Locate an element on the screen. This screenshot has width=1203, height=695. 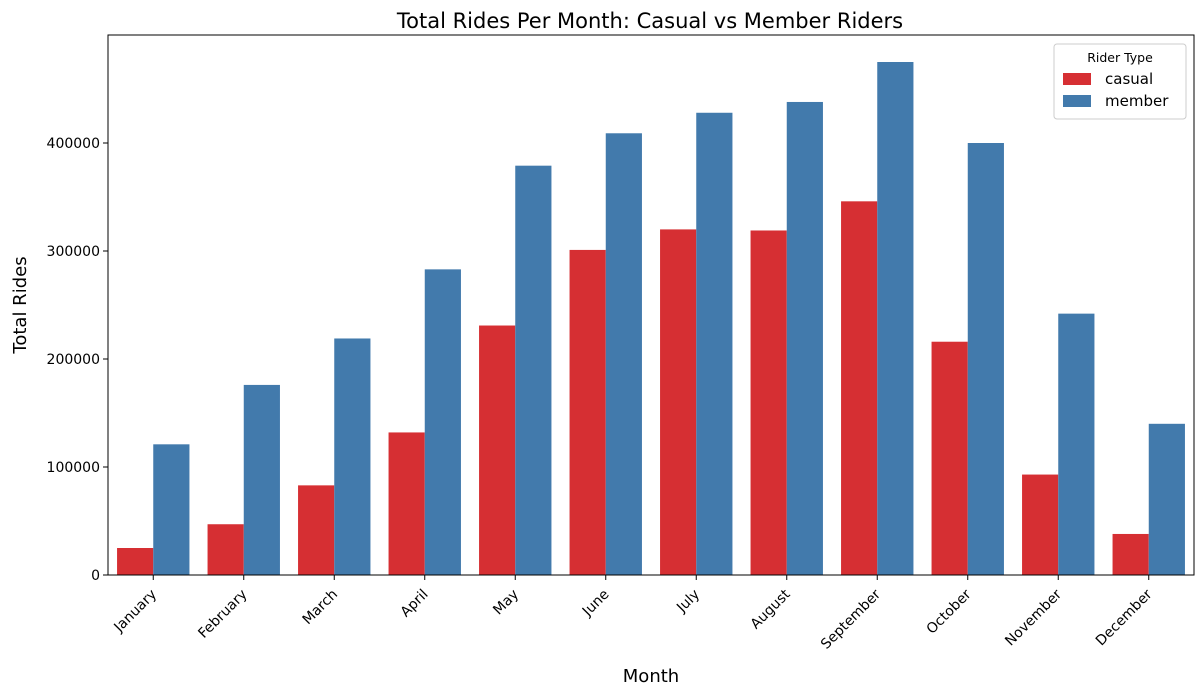
x-tick-label: June is located at coordinates (596, 604).